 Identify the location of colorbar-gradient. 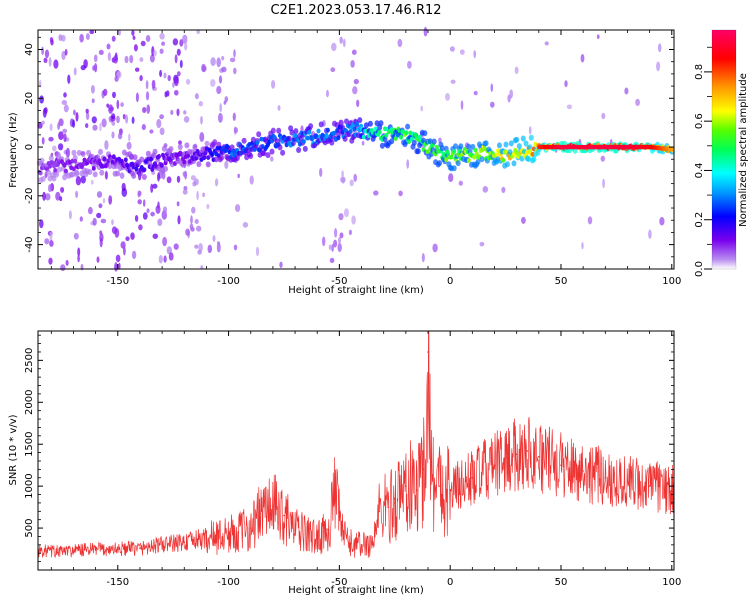
(724, 149).